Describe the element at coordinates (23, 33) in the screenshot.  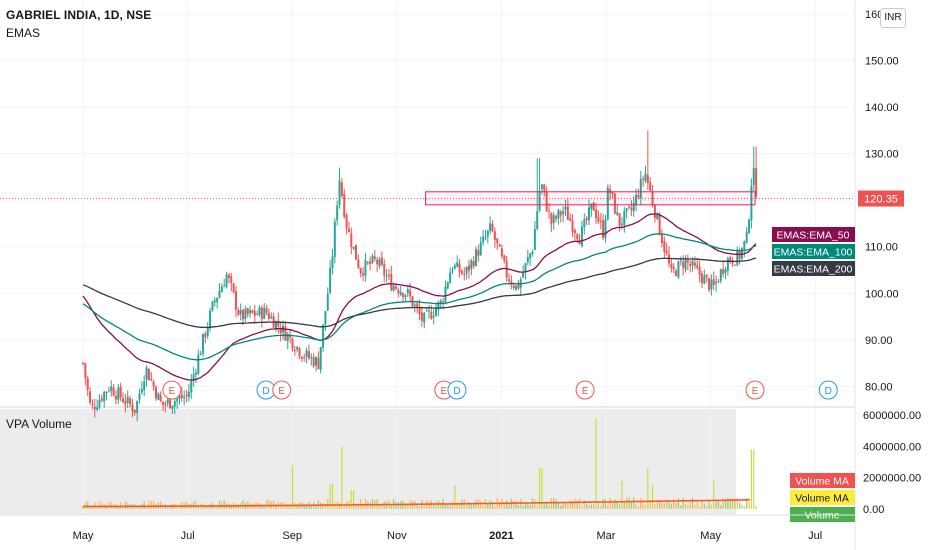
I see `indicator-legend: EMAS` at that location.